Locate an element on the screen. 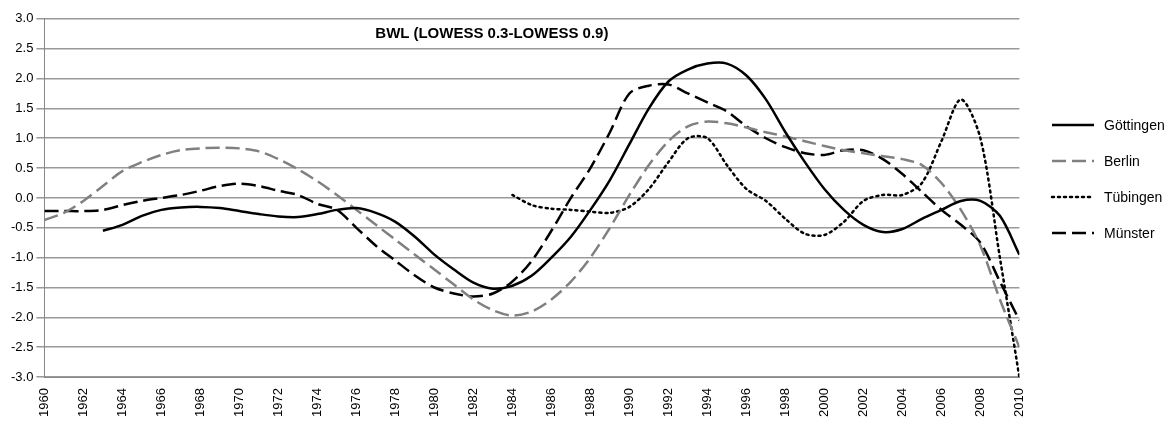 The height and width of the screenshot is (428, 1172). y-tick-label: -2.0 is located at coordinates (22, 316).